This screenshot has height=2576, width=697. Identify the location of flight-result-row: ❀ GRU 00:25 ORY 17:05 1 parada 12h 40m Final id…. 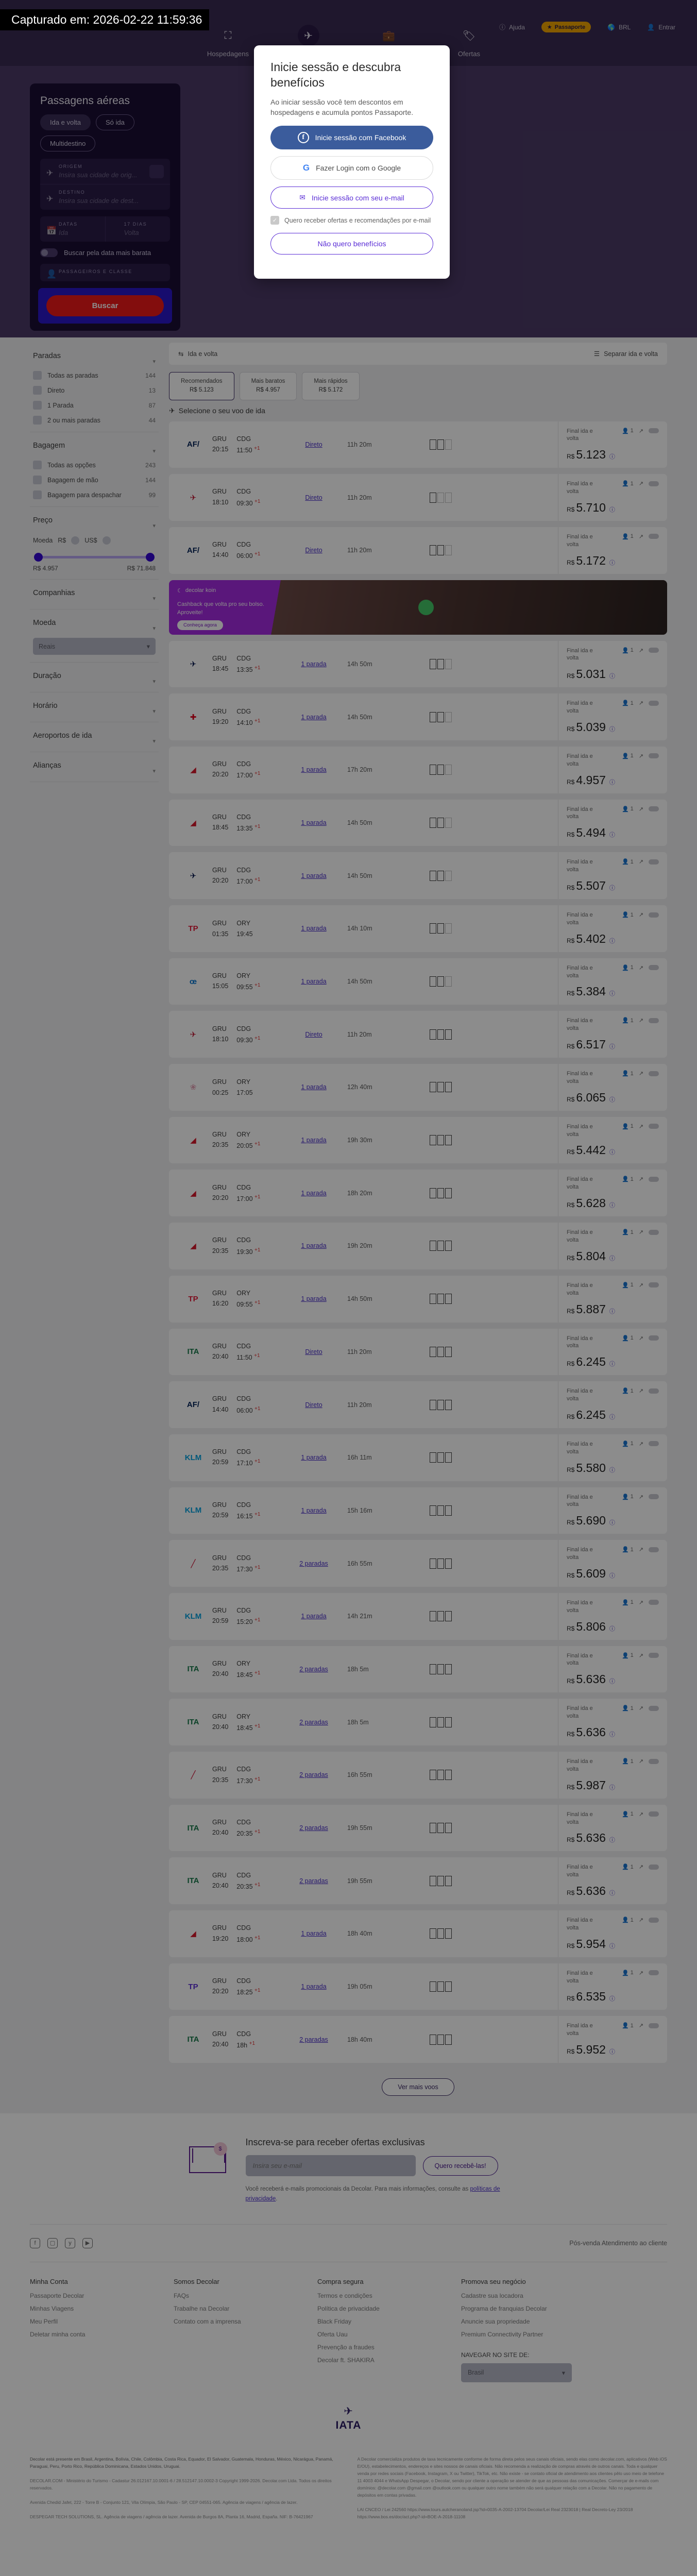
(418, 1087).